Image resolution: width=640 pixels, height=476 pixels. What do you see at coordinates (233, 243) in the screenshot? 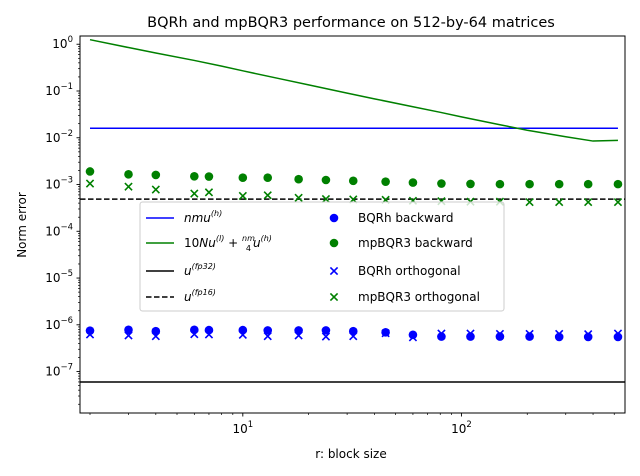
I see `legend-label-part: +` at bounding box center [233, 243].